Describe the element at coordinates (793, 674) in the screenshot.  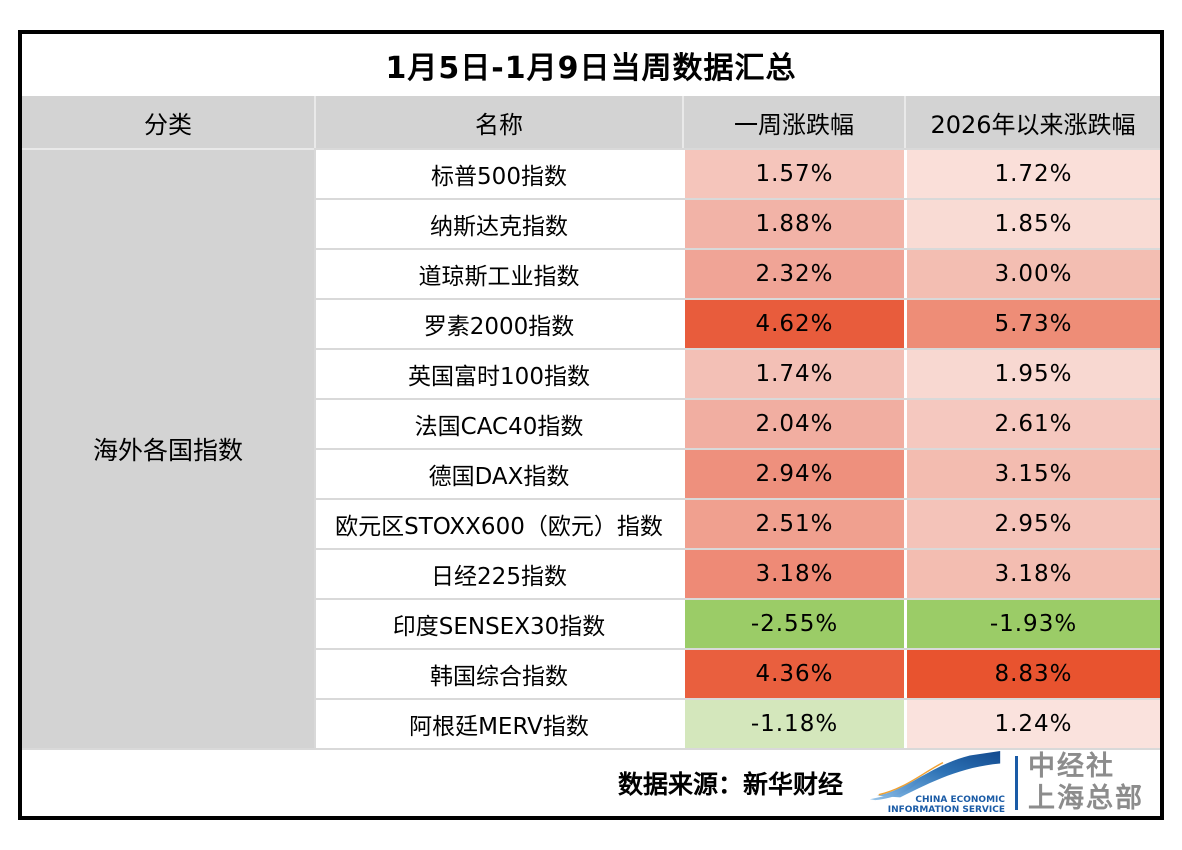
I see `week-change-cell: 4.36%` at that location.